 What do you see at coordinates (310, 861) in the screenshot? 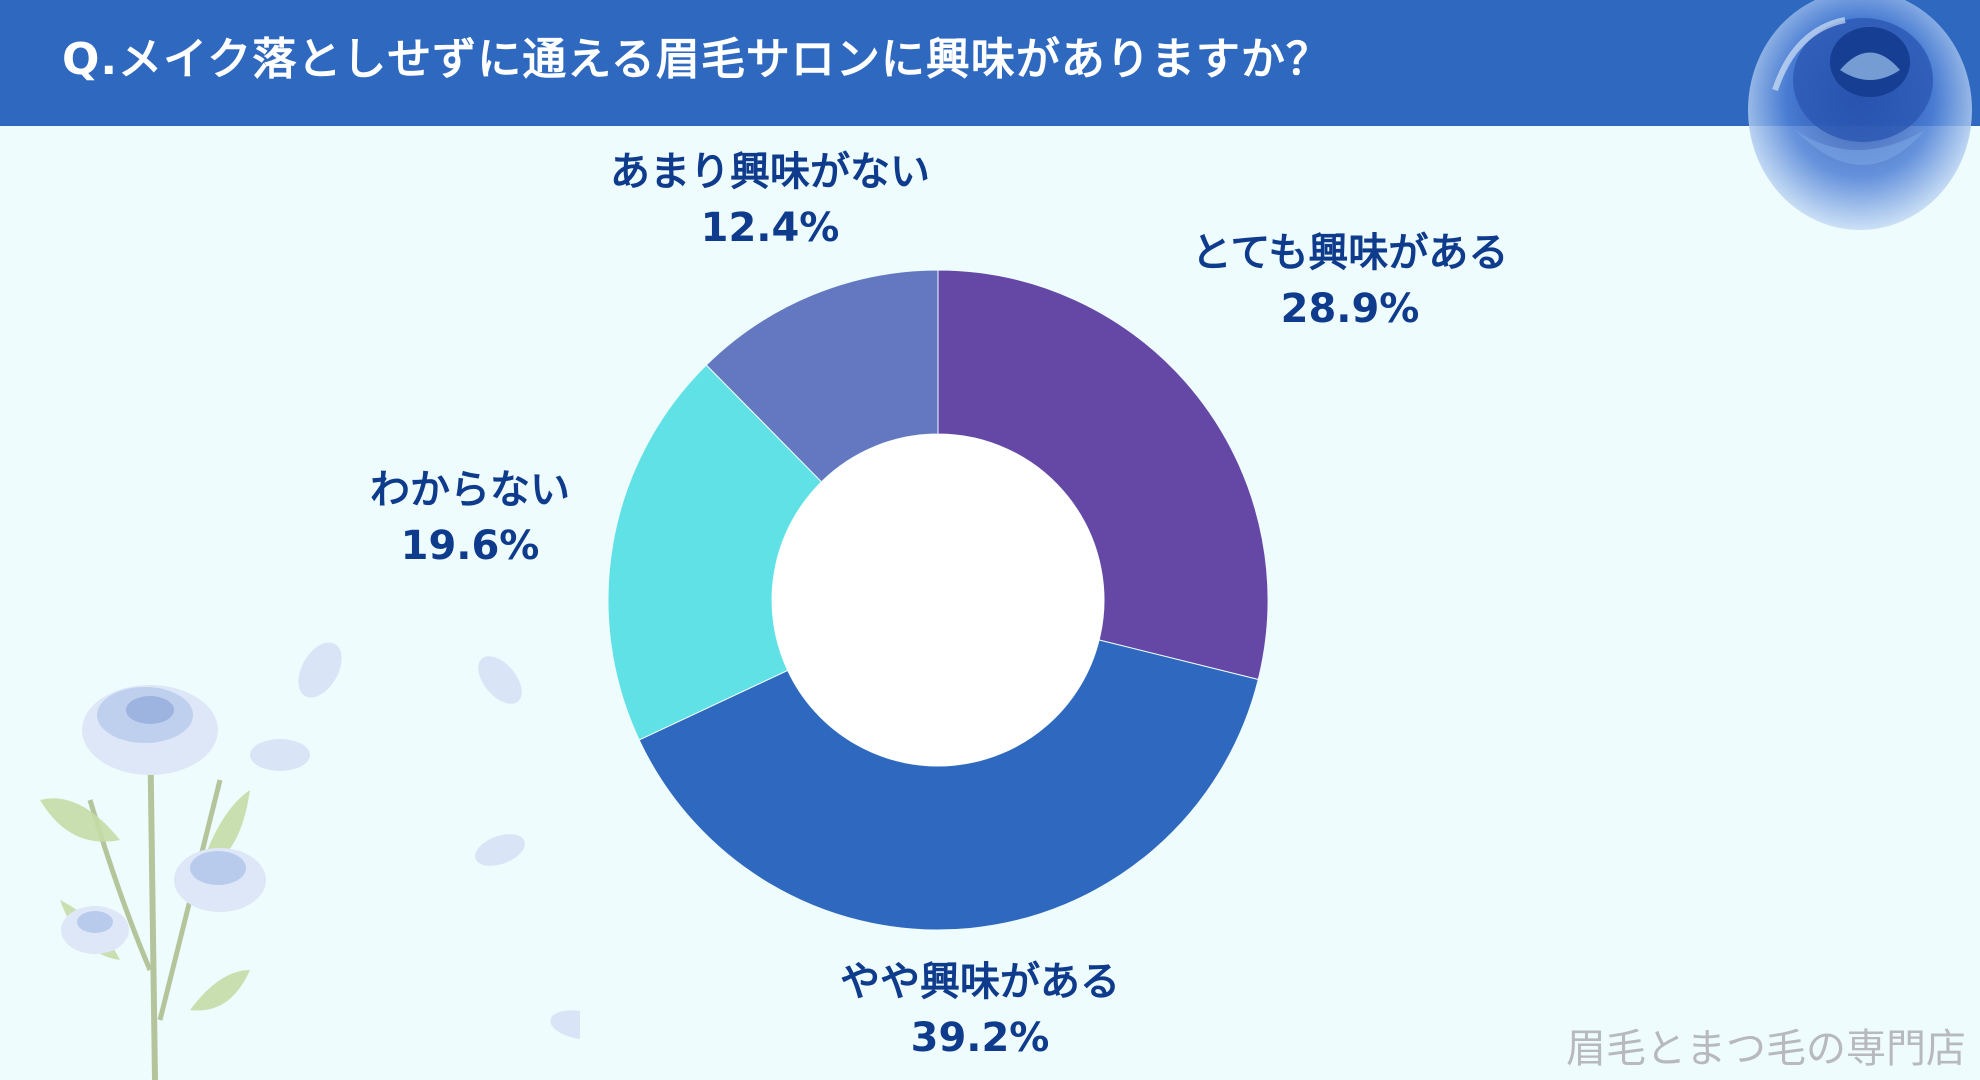
I see `flower-decoration-icon` at bounding box center [310, 861].